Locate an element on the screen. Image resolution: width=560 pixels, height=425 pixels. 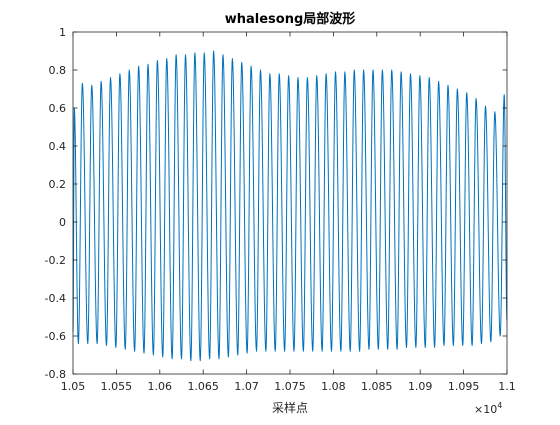
x-exponent-base: ×10 is located at coordinates (485, 409).